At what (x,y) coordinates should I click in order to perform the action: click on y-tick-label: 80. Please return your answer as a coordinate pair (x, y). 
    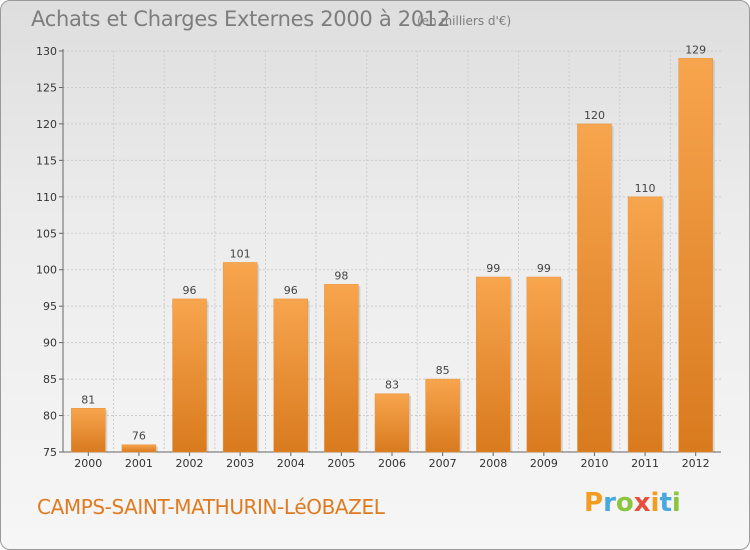
    Looking at the image, I should click on (50, 416).